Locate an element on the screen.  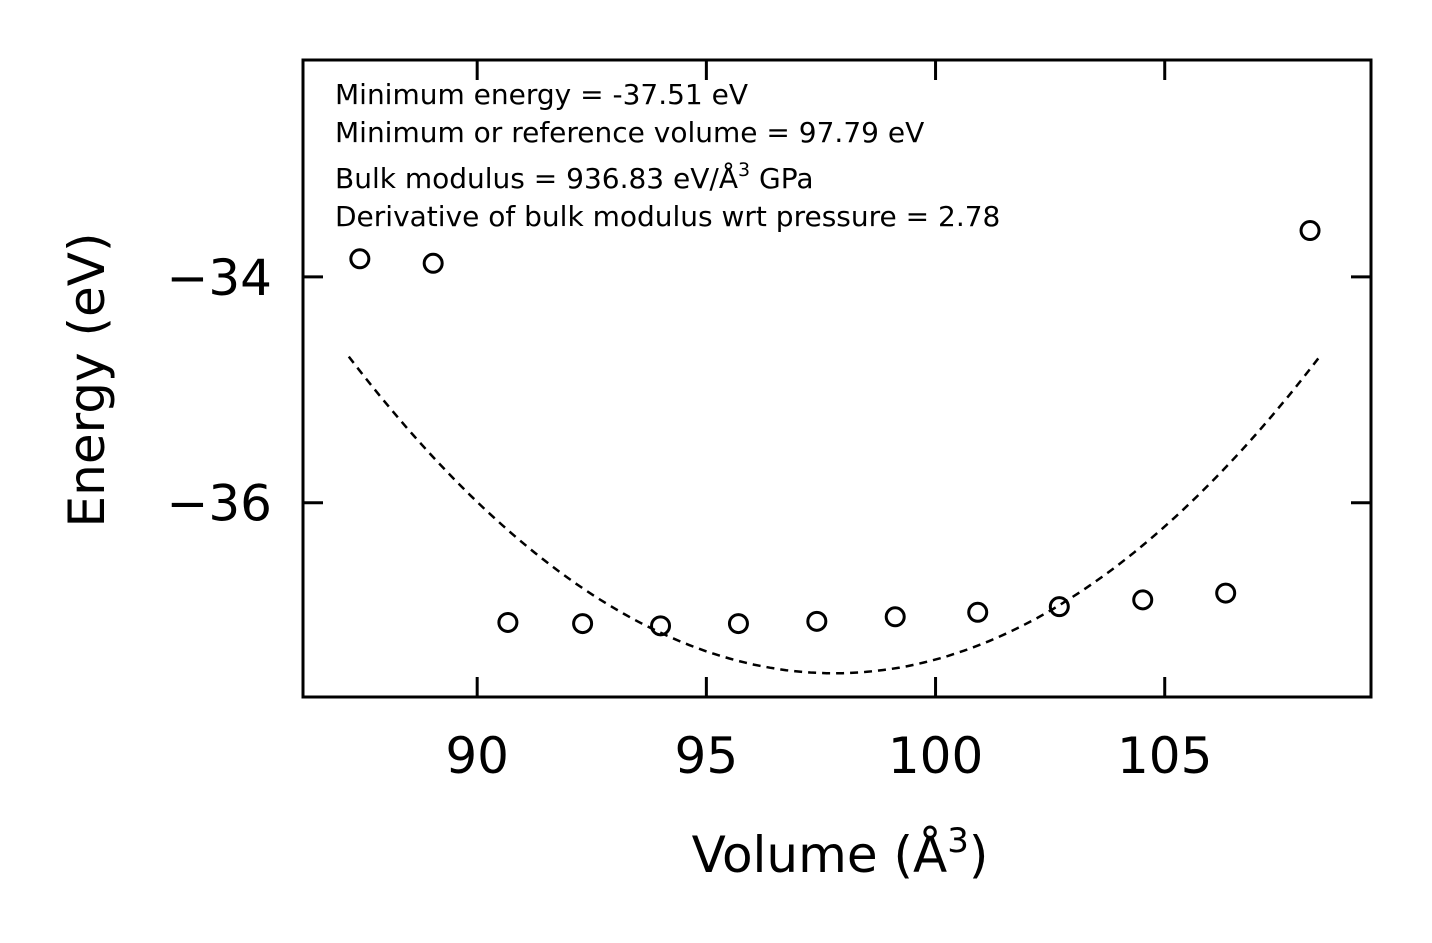
x-axis-label-text: Volume (Å is located at coordinates (820, 855).